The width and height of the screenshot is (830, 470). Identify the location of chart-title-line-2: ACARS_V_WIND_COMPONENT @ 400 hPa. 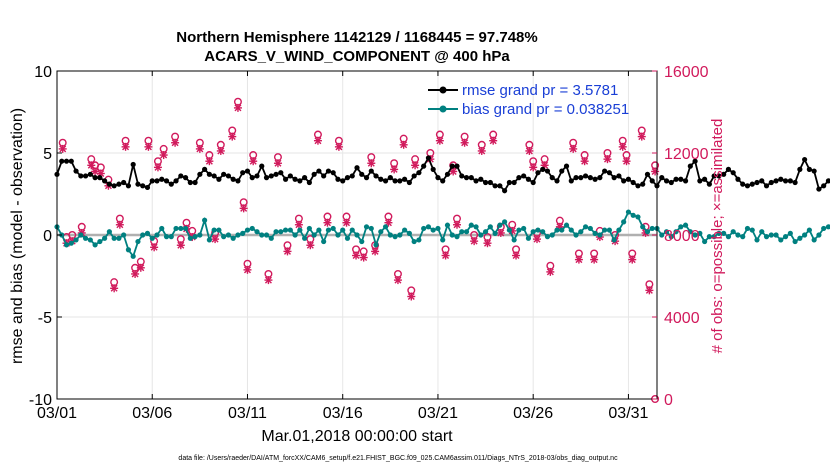
(357, 56).